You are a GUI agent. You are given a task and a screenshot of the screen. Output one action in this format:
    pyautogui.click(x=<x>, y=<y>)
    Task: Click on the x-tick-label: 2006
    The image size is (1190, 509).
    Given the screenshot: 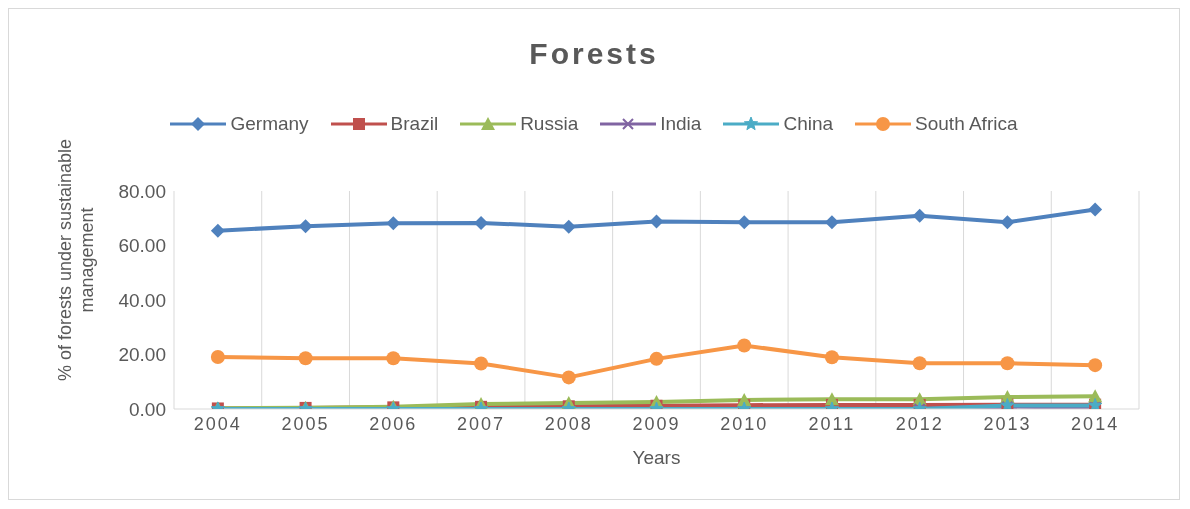 What is the action you would take?
    pyautogui.click(x=393, y=423)
    